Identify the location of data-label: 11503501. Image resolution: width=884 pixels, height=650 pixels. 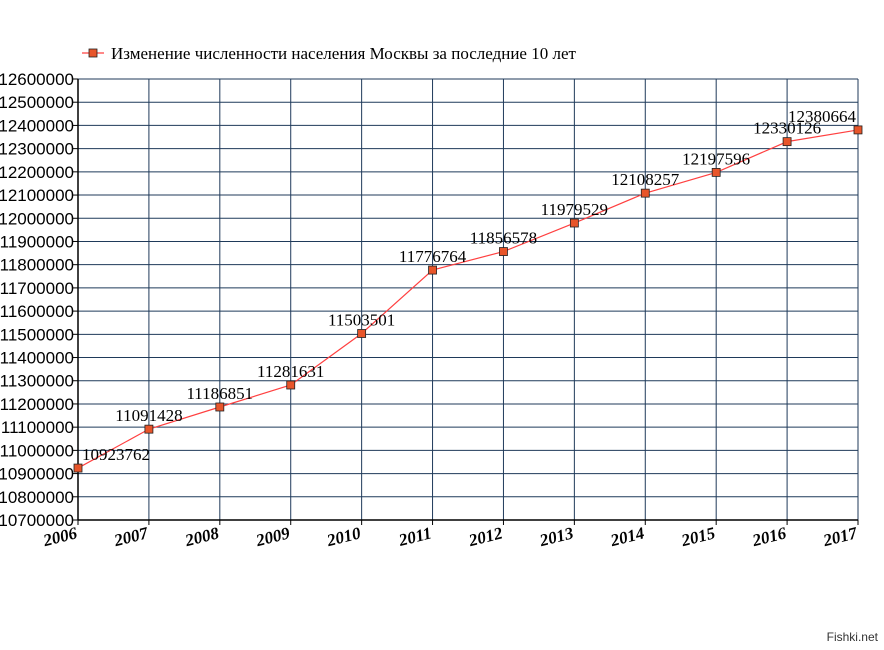
(361, 320).